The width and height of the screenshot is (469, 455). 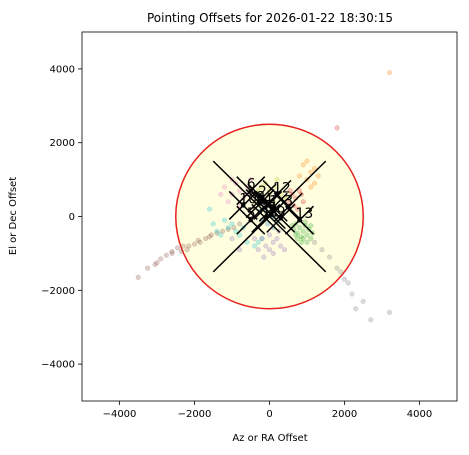 I want to click on x-axis-ticks: −4000 −2000 0 2000 4000, so click(x=267, y=410).